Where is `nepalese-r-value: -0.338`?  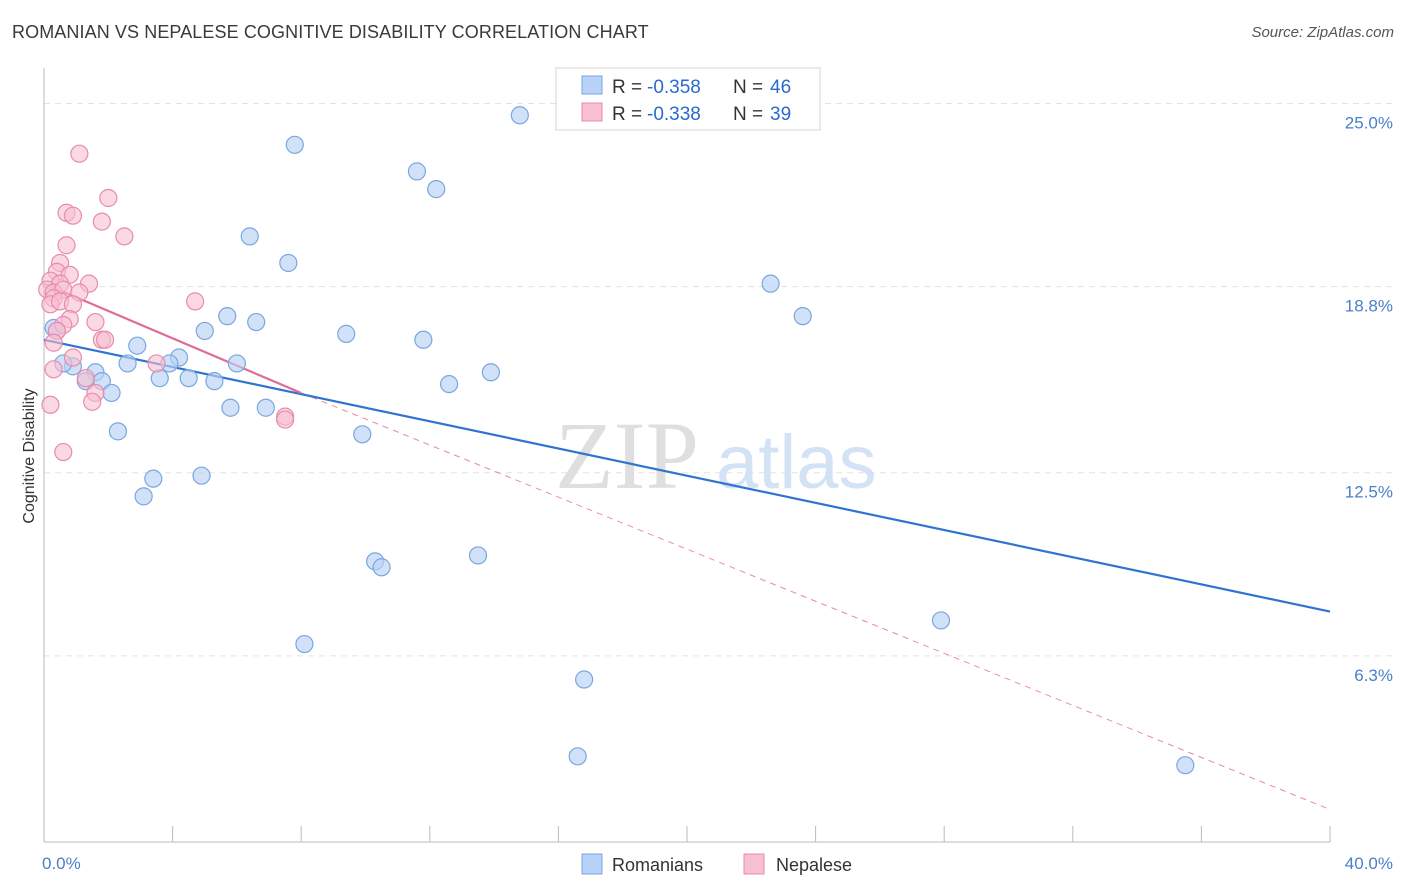 nepalese-r-value: -0.338 is located at coordinates (674, 114).